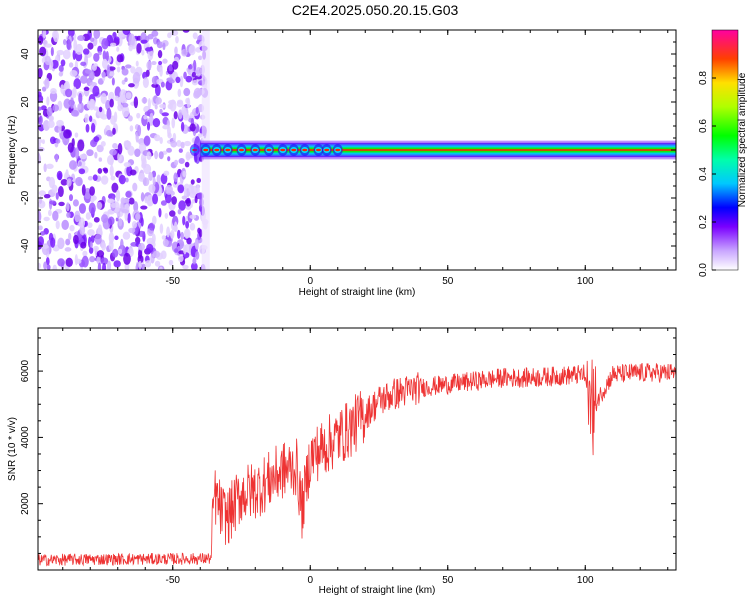  I want to click on x-tick-label: 100, so click(585, 580).